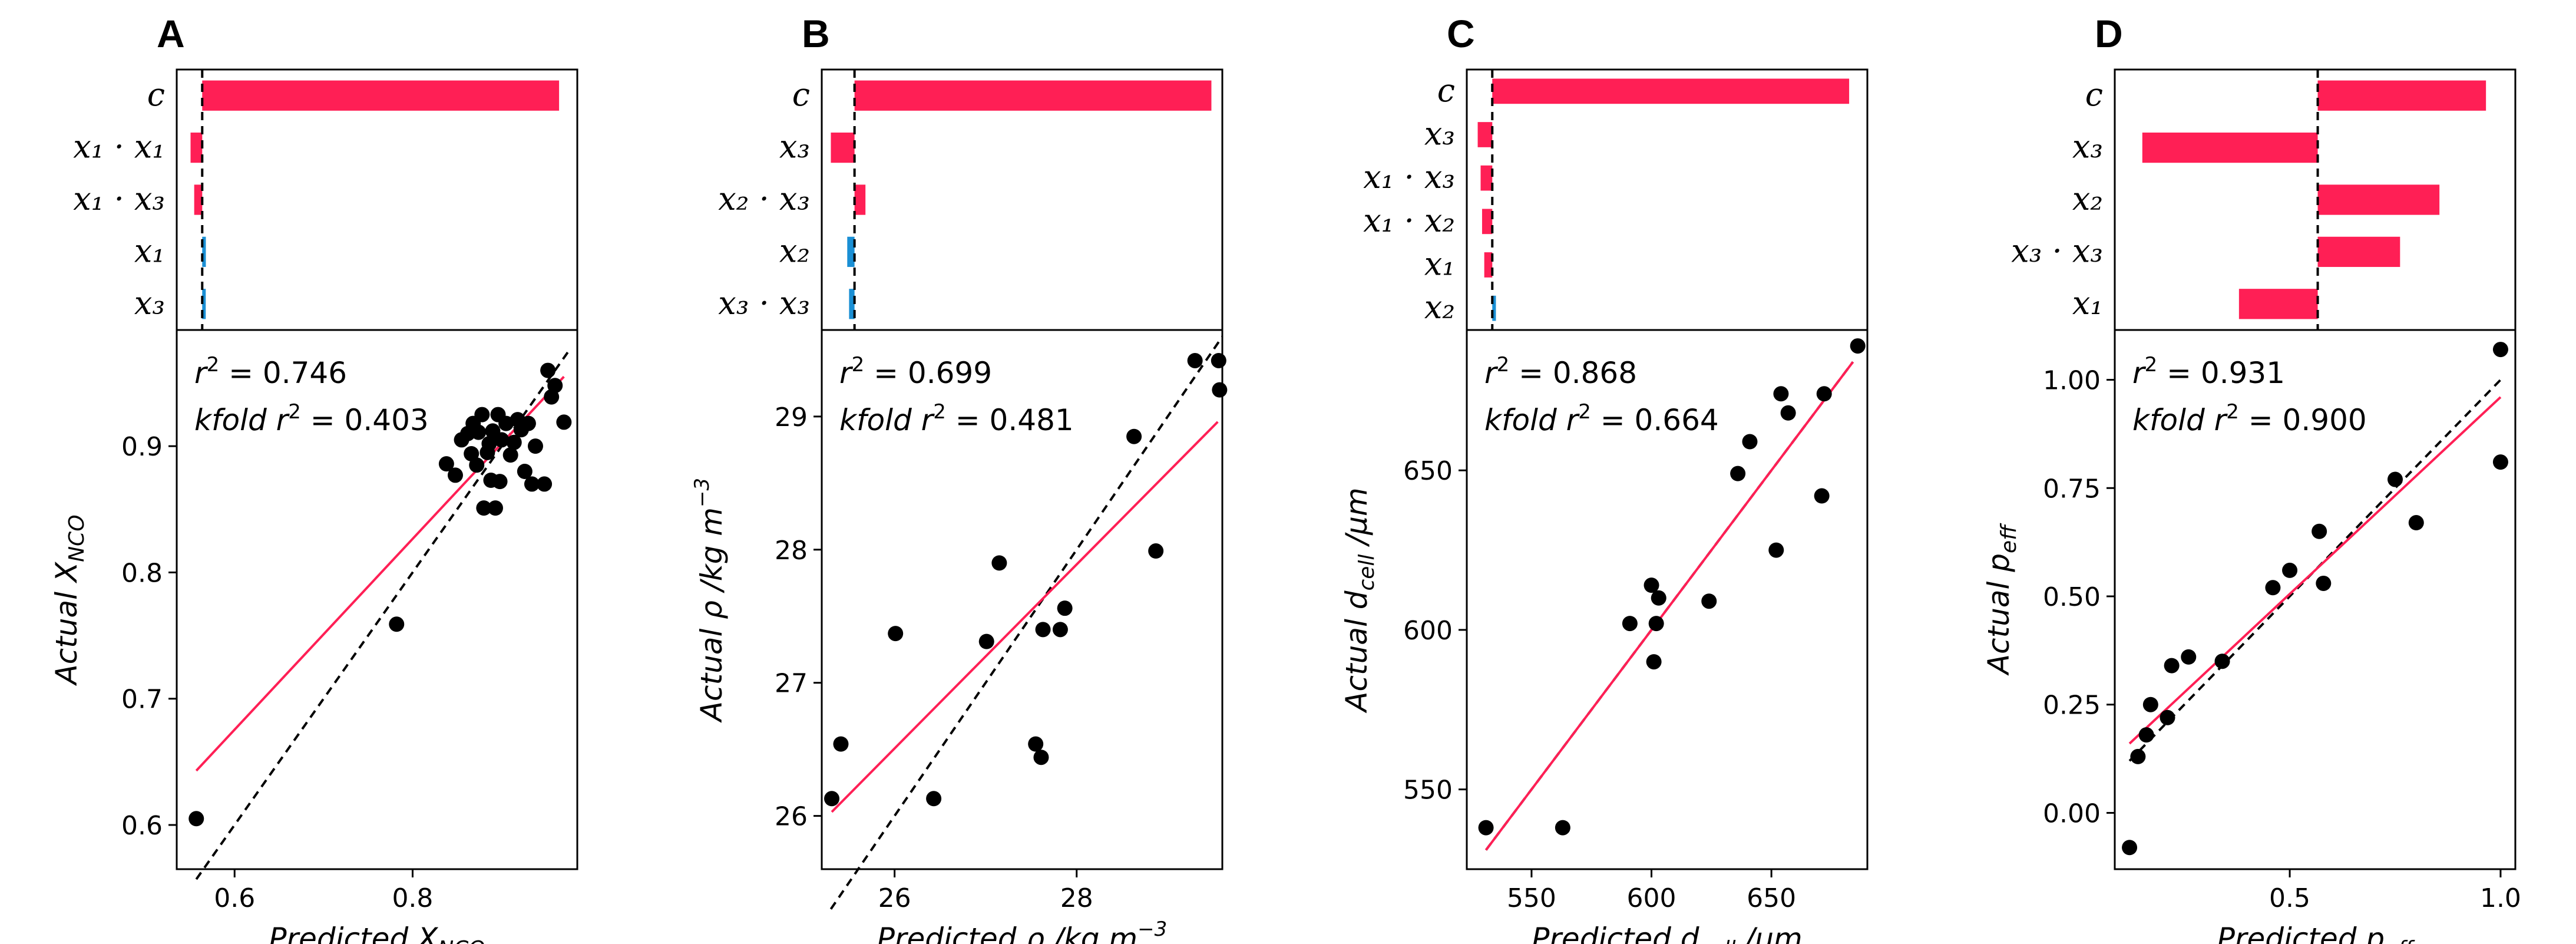 The width and height of the screenshot is (2576, 944). Describe the element at coordinates (2057, 250) in the screenshot. I see `importance-label: x₃ · x₃` at that location.